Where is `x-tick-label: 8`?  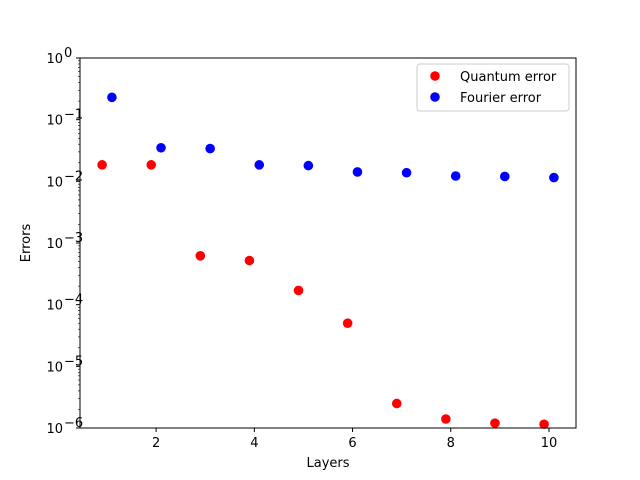
x-tick-label: 8 is located at coordinates (451, 443).